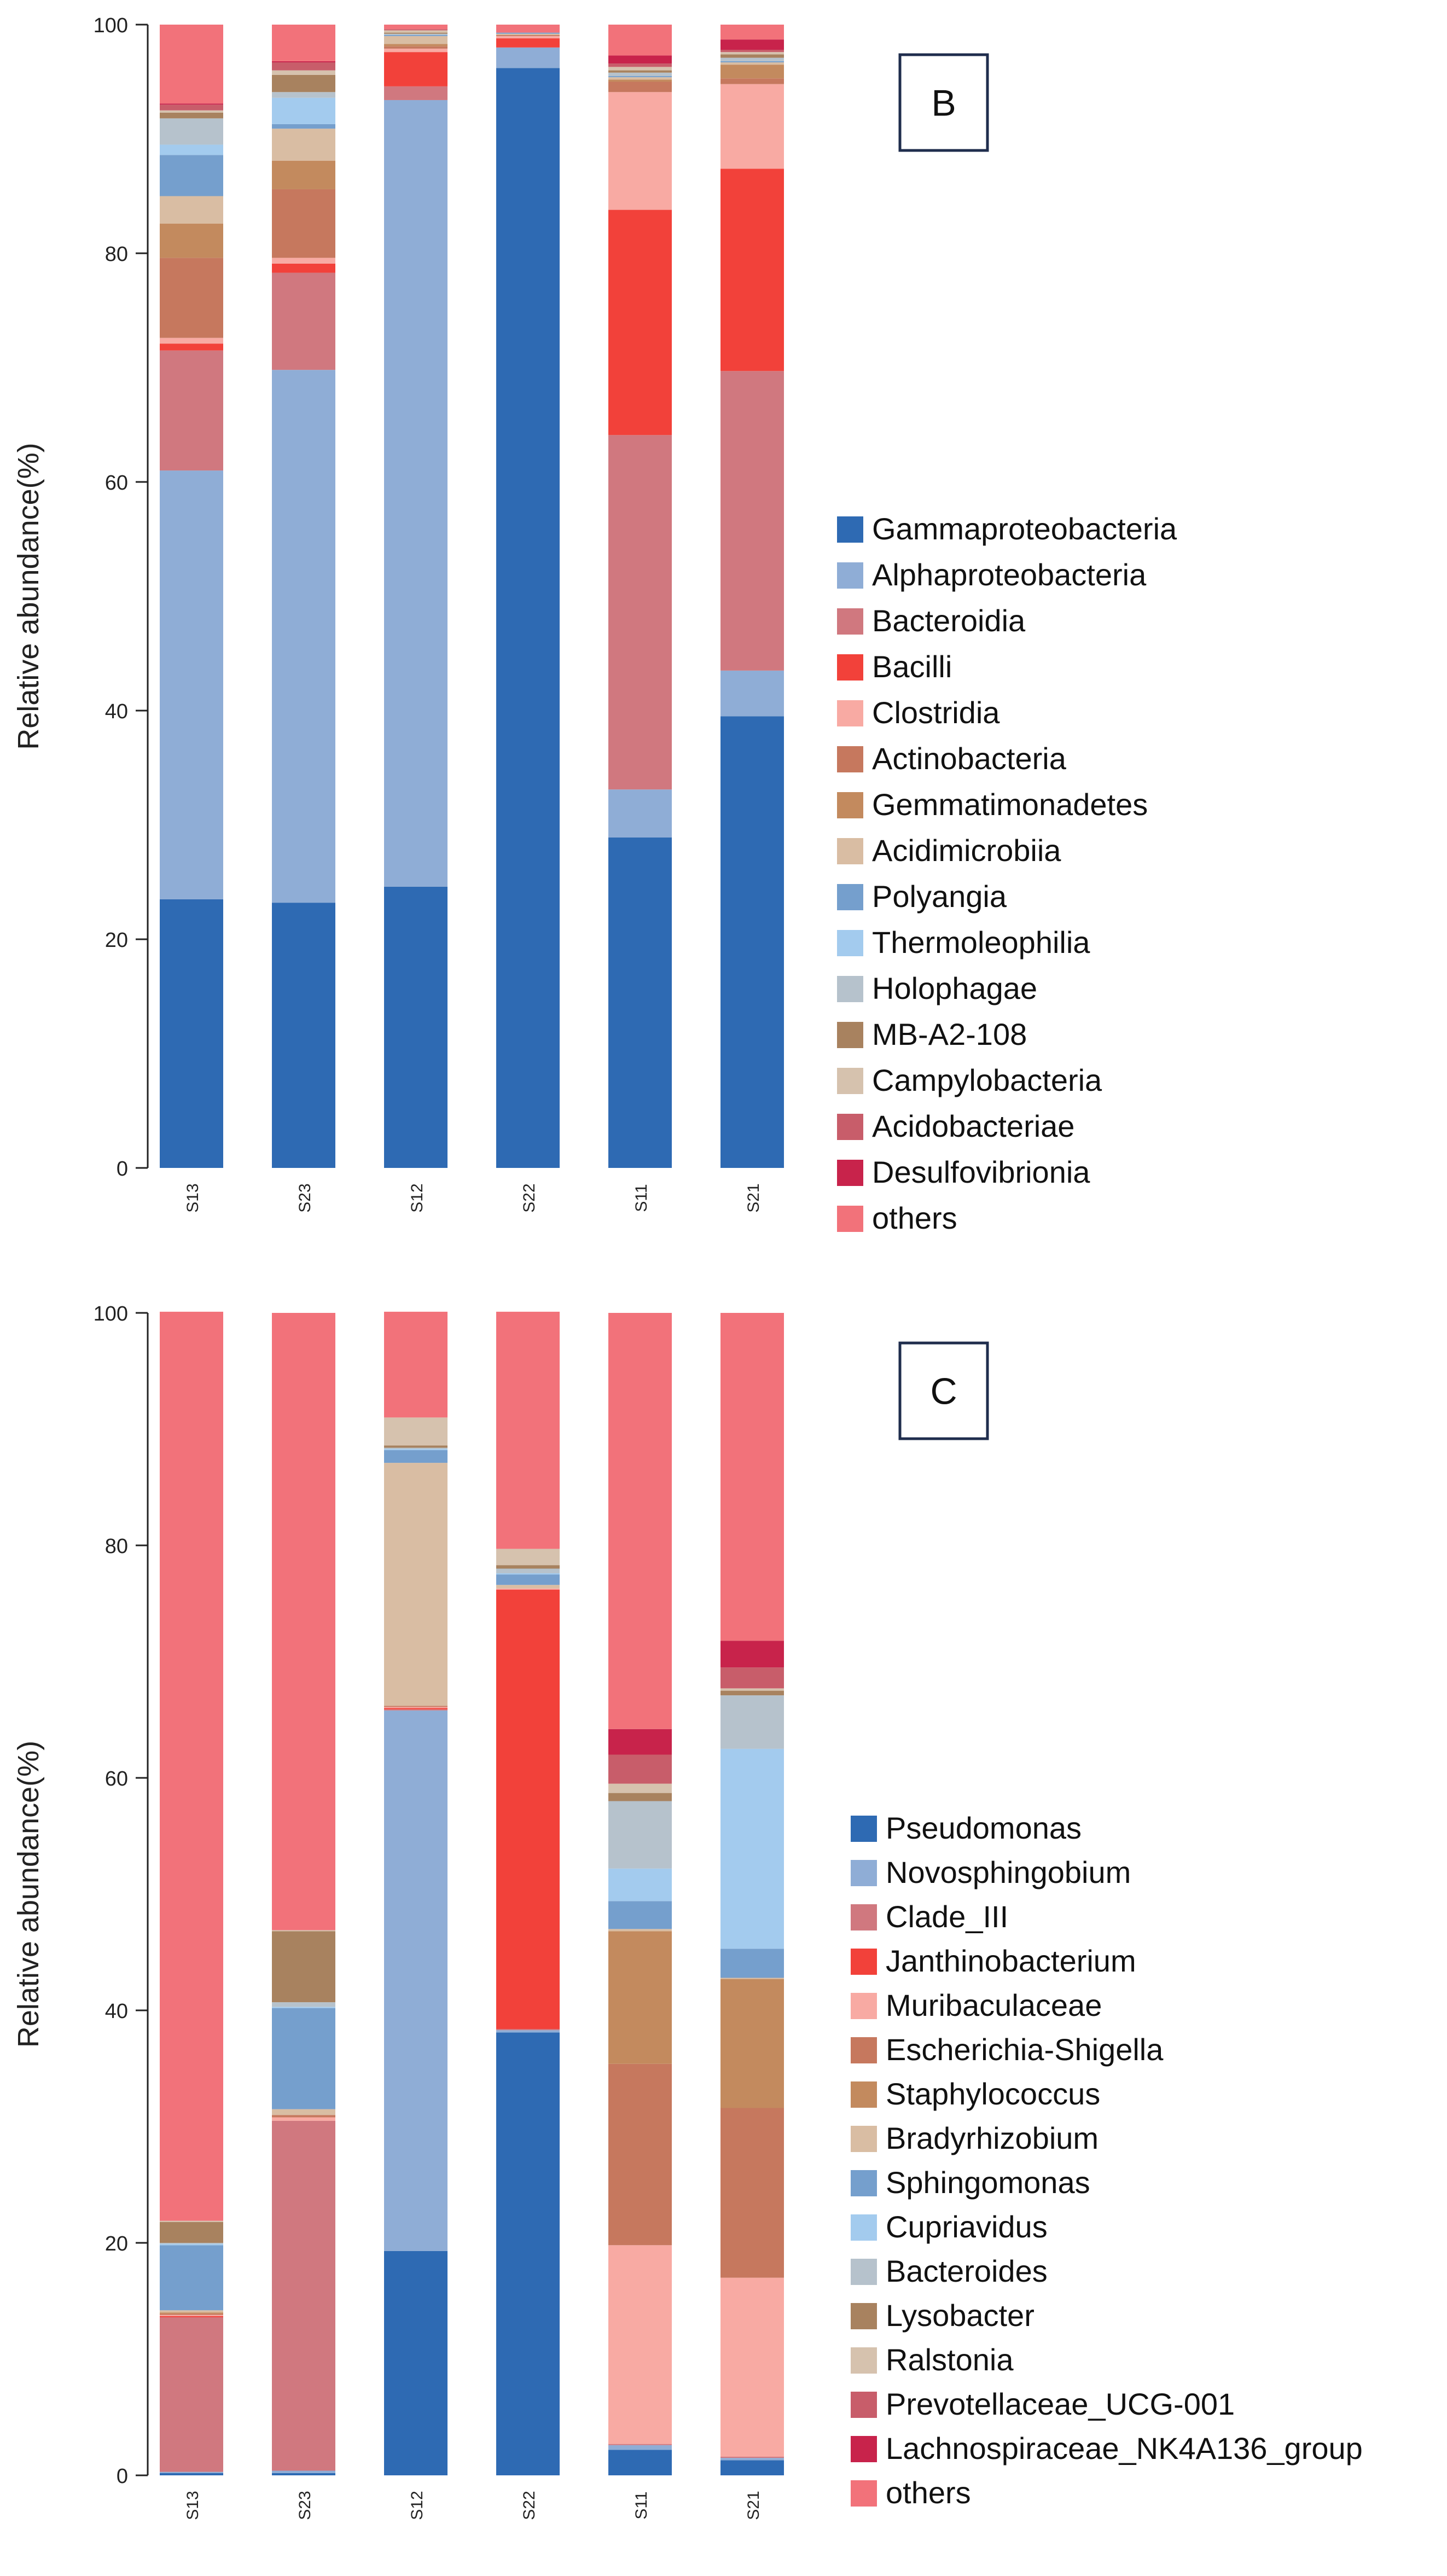 The height and width of the screenshot is (2576, 1447). I want to click on x-tick-label: S23, so click(305, 1197).